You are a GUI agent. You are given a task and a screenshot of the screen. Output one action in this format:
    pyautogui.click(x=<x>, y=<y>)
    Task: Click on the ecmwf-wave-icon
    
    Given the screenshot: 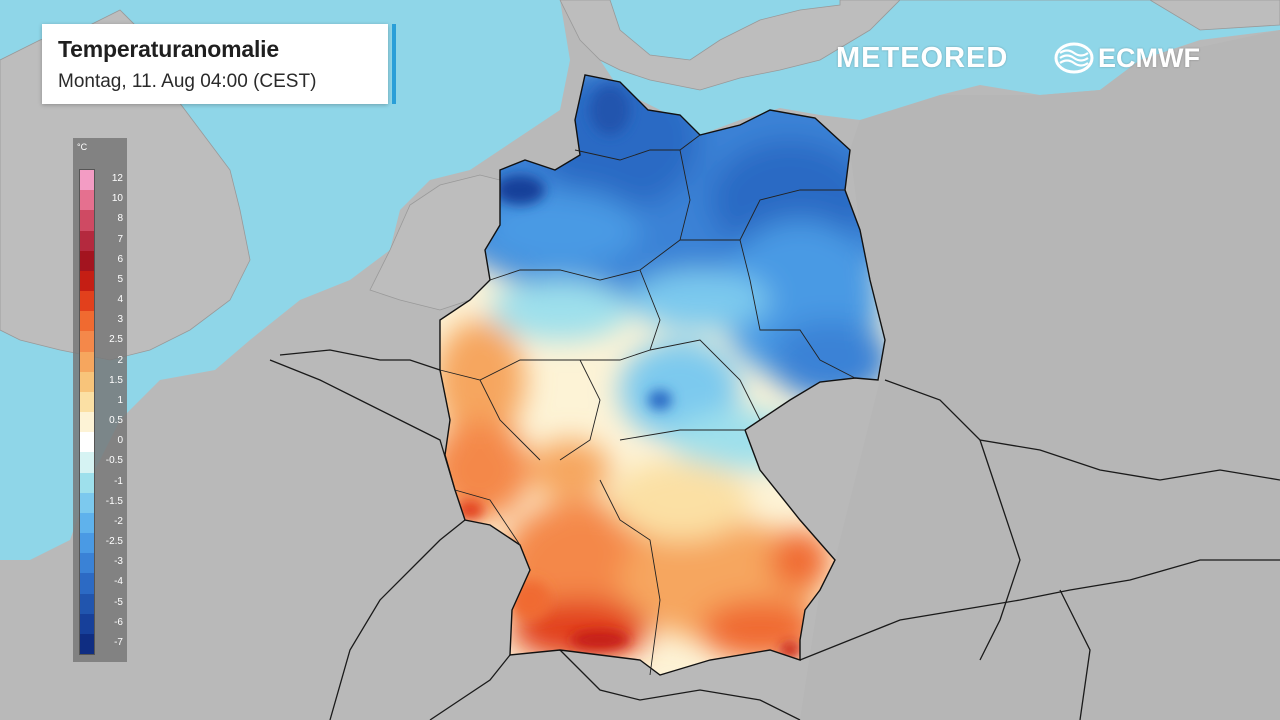 What is the action you would take?
    pyautogui.click(x=1074, y=58)
    